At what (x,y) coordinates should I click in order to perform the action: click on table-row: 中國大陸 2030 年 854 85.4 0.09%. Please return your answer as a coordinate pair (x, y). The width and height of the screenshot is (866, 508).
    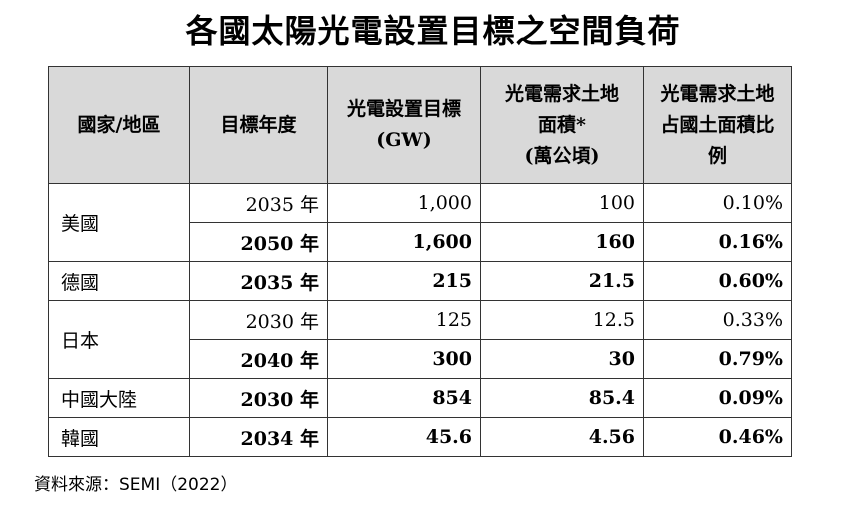
    Looking at the image, I should click on (420, 398).